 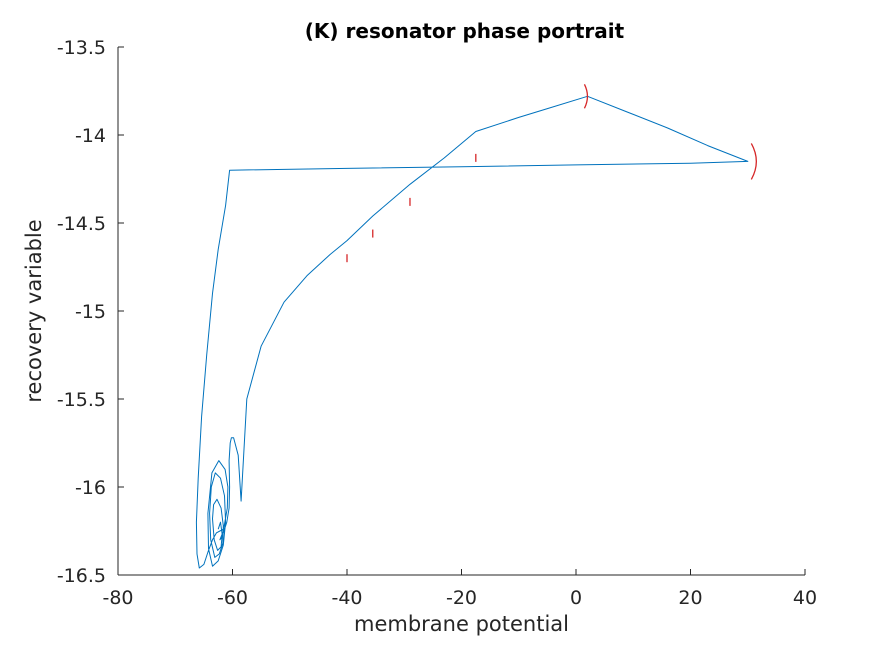 I want to click on y-tick-label: -16.5, so click(x=81, y=576).